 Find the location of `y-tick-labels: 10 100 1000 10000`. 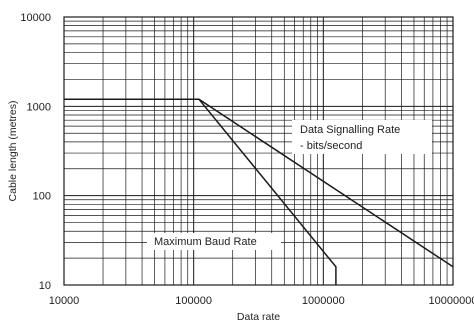

y-tick-labels: 10 100 1000 10000 is located at coordinates (35, 152).